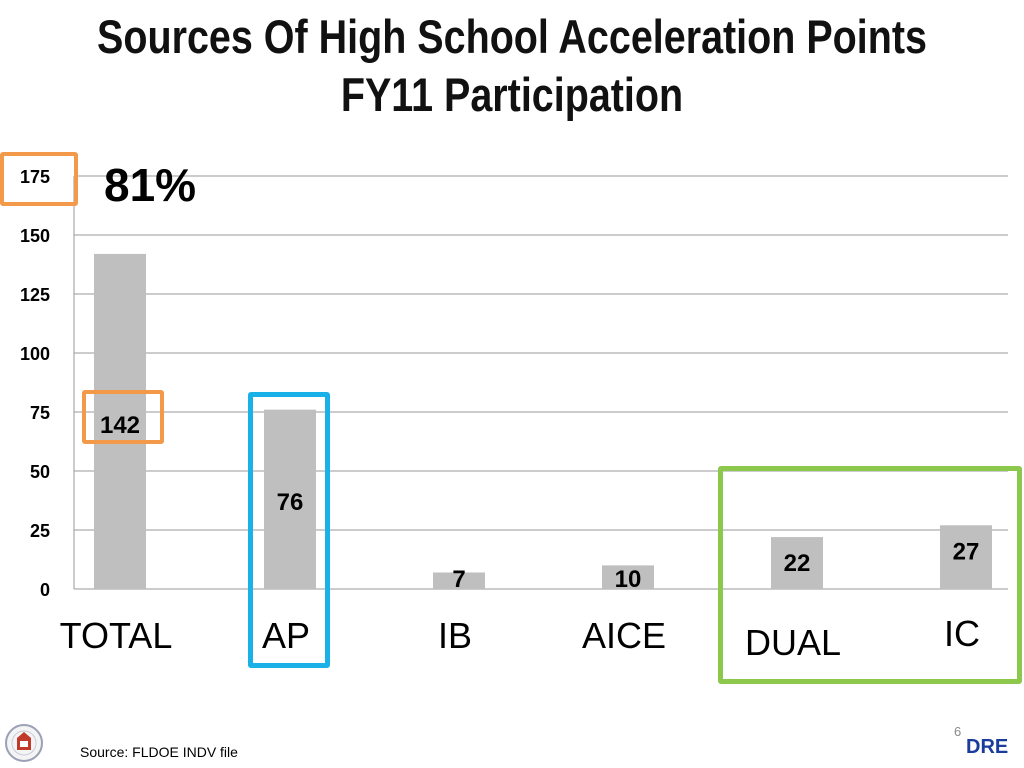 Image resolution: width=1024 pixels, height=768 pixels. Describe the element at coordinates (455, 635) in the screenshot. I see `category-label: IB` at that location.